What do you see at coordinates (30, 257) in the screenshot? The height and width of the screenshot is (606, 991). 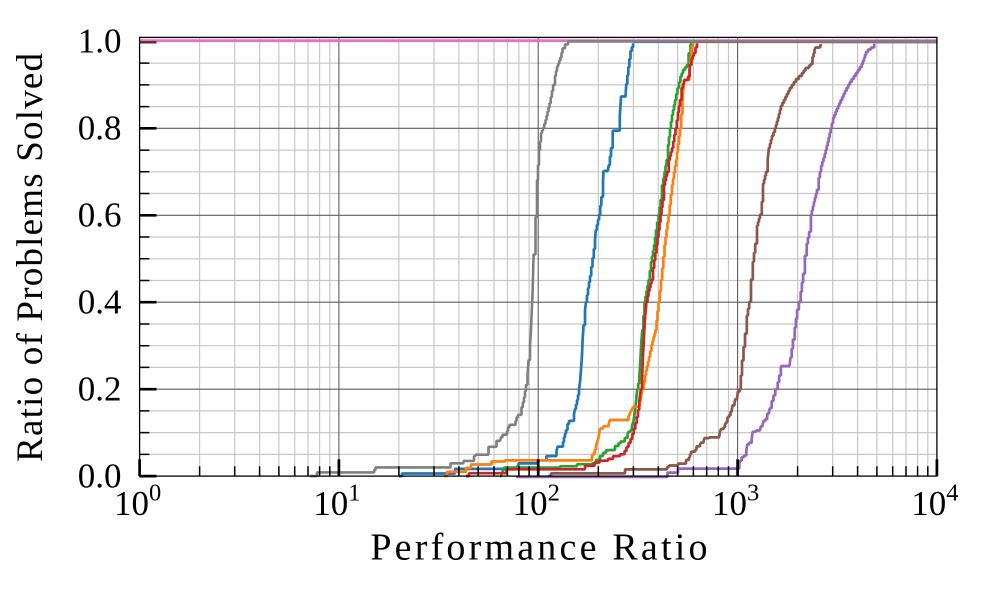 I see `svg-text: Ratio of Problems Solved` at bounding box center [30, 257].